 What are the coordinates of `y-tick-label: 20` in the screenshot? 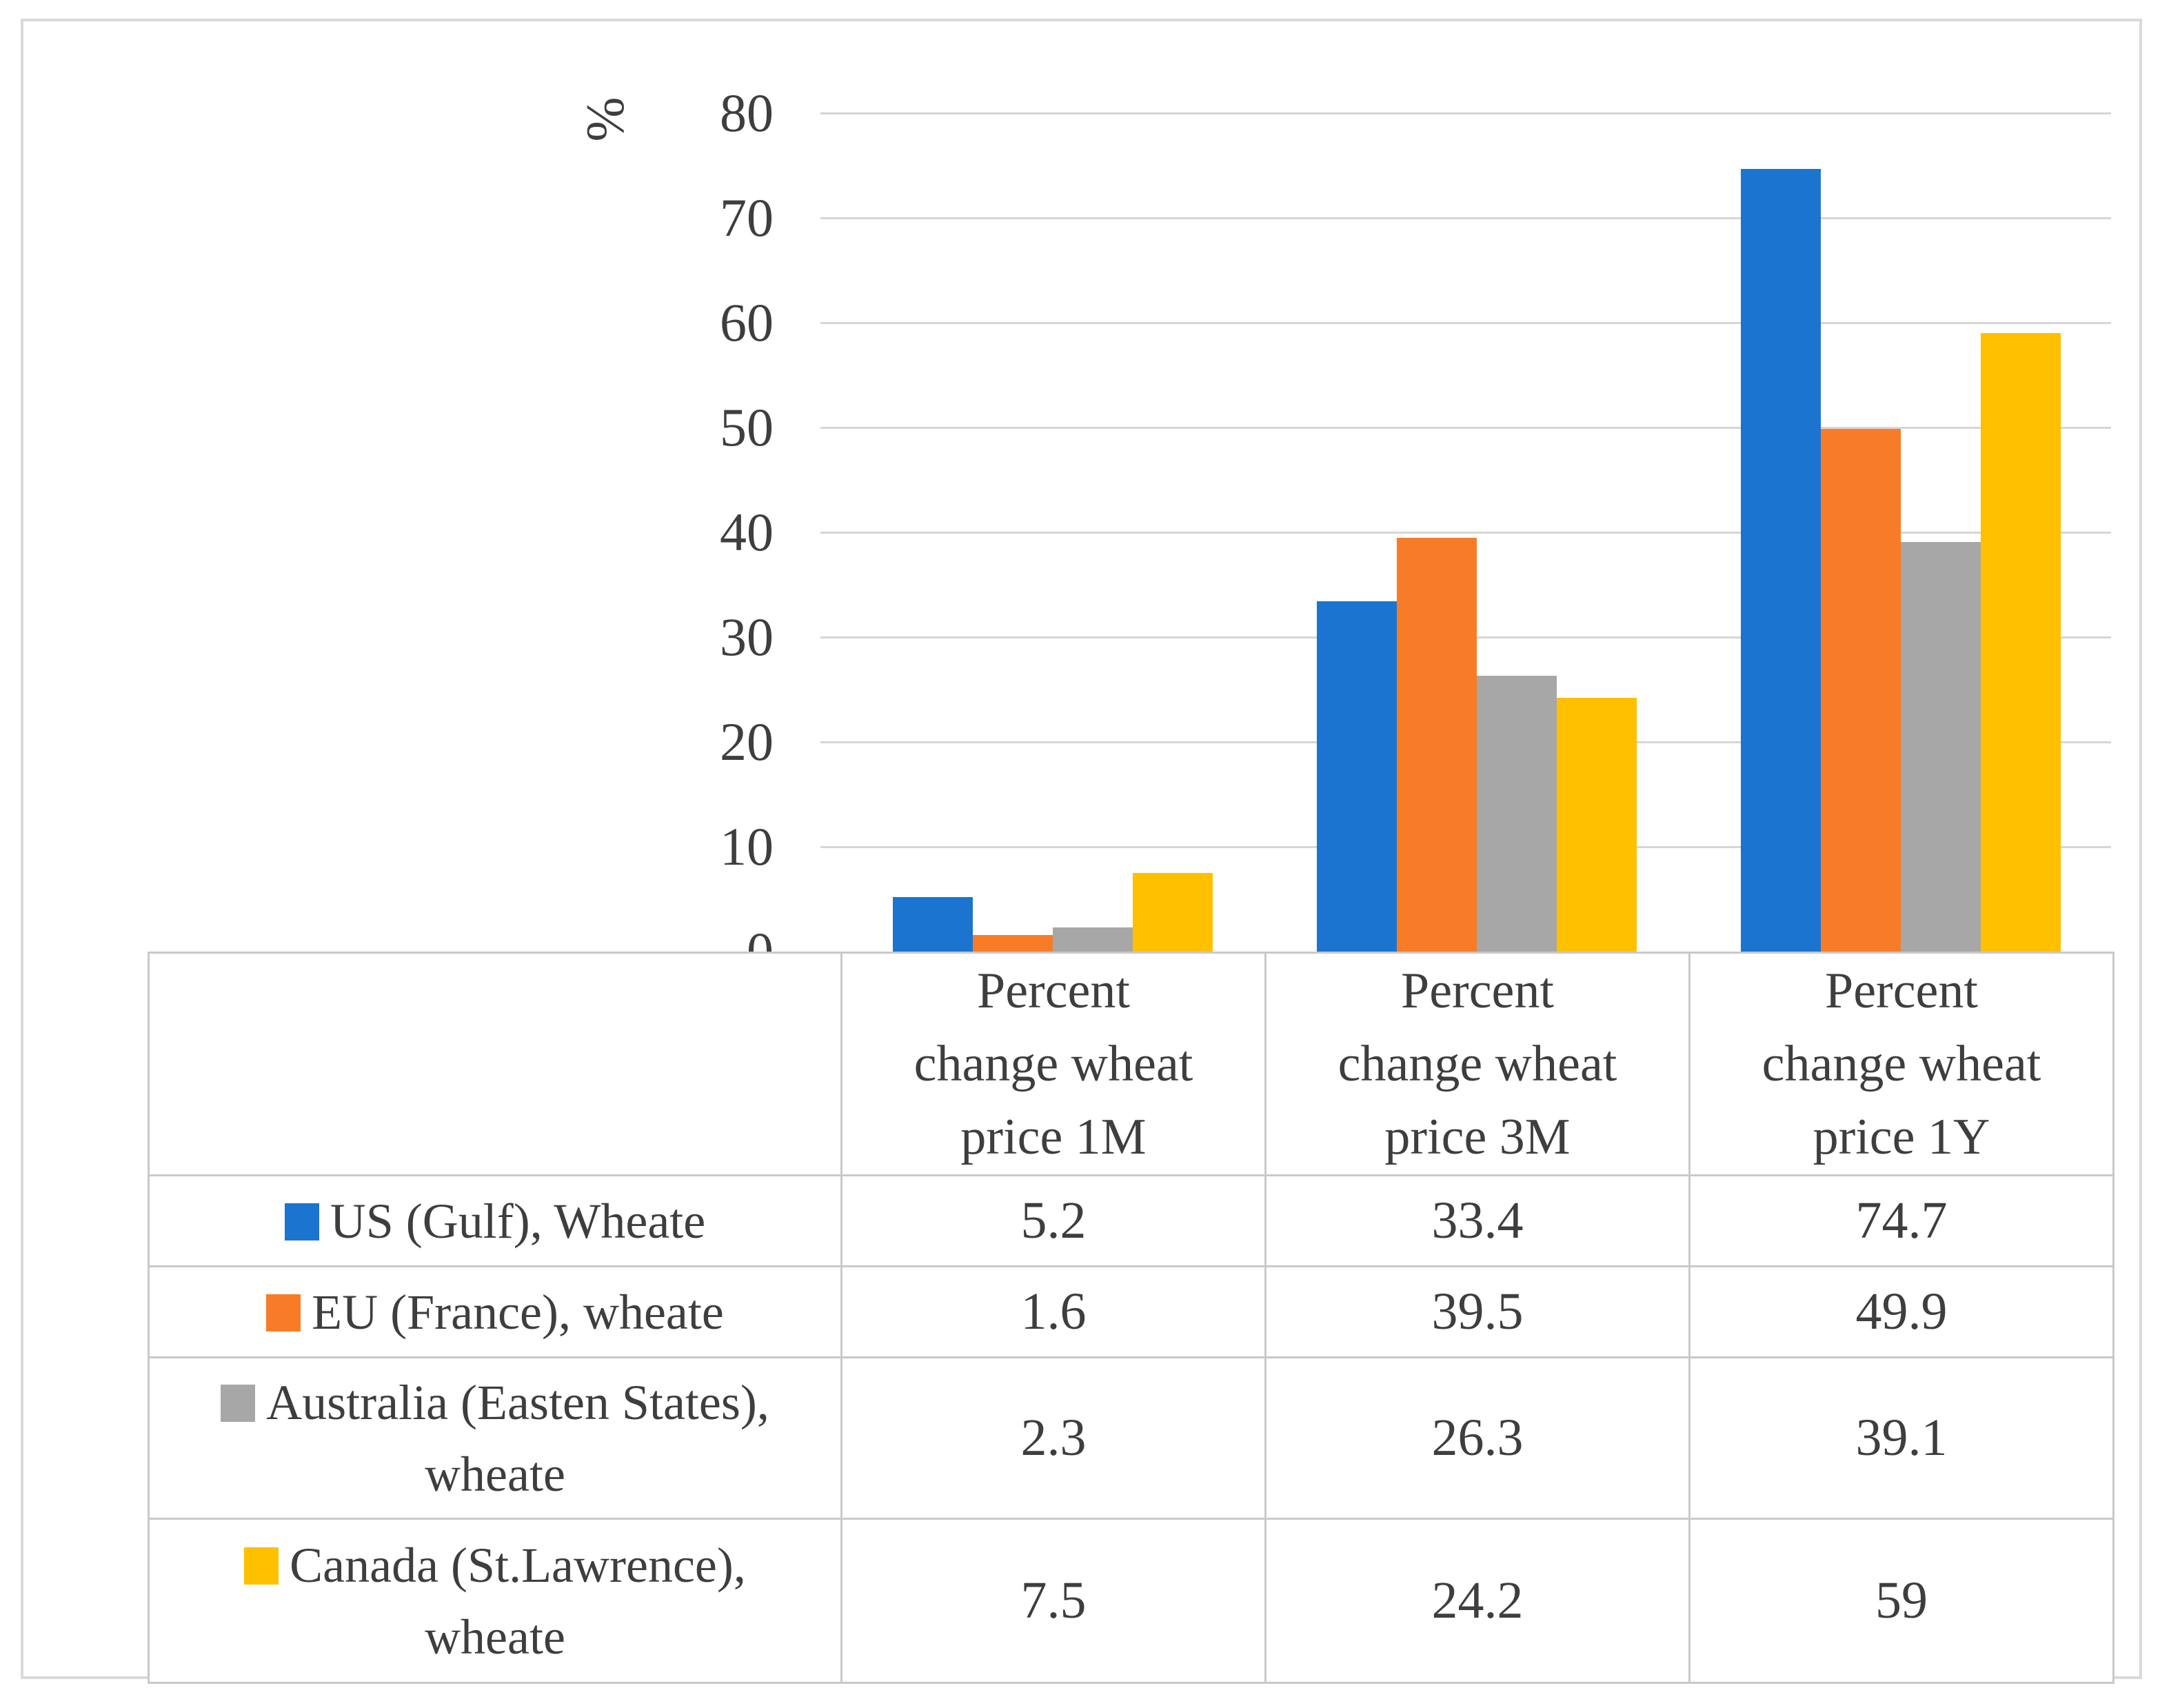 It's located at (747, 742).